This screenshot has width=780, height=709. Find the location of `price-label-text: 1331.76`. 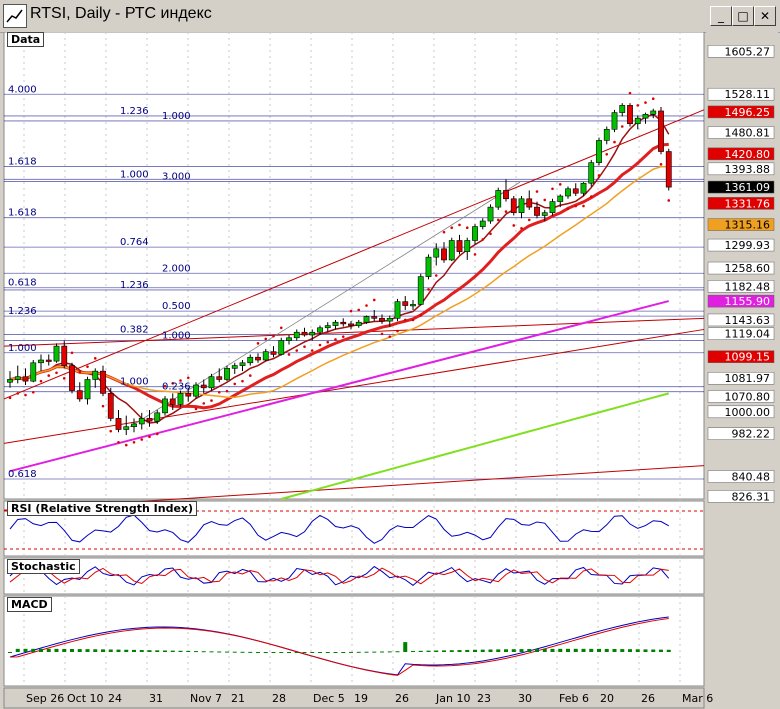

price-label-text: 1331.76 is located at coordinates (748, 203).